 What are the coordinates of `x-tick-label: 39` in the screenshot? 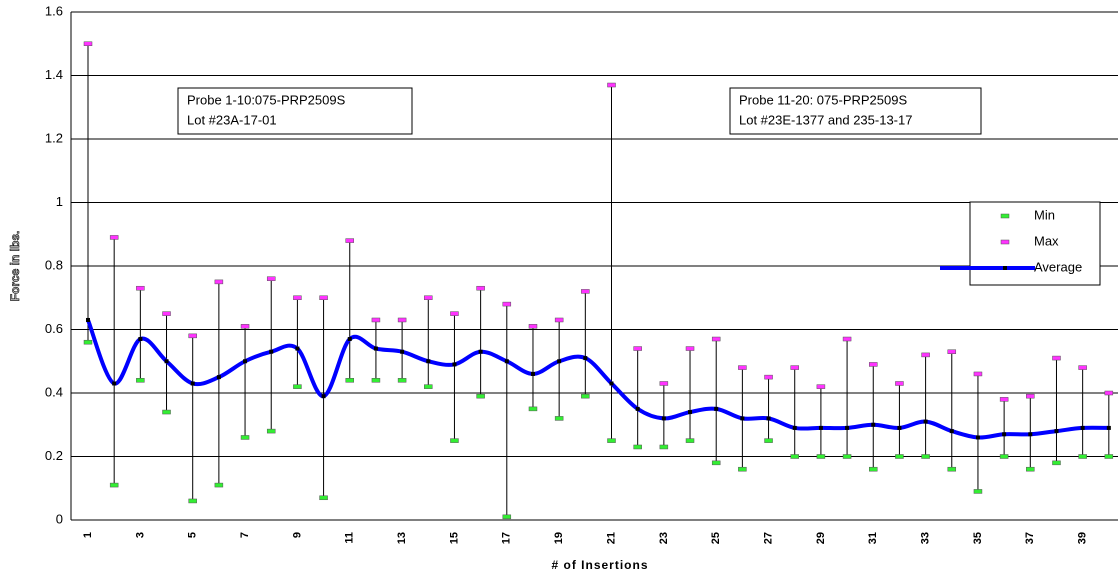 It's located at (1083, 538).